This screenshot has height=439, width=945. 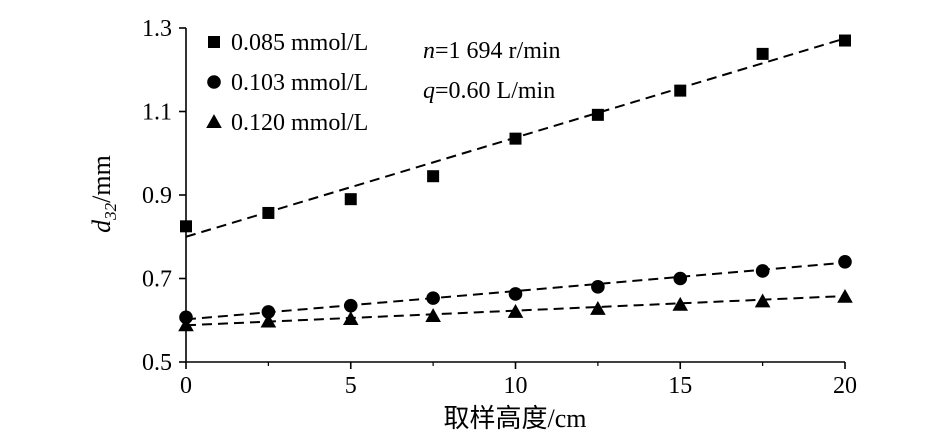 I want to click on annotation-text: q=0.60 L/min, so click(x=489, y=91).